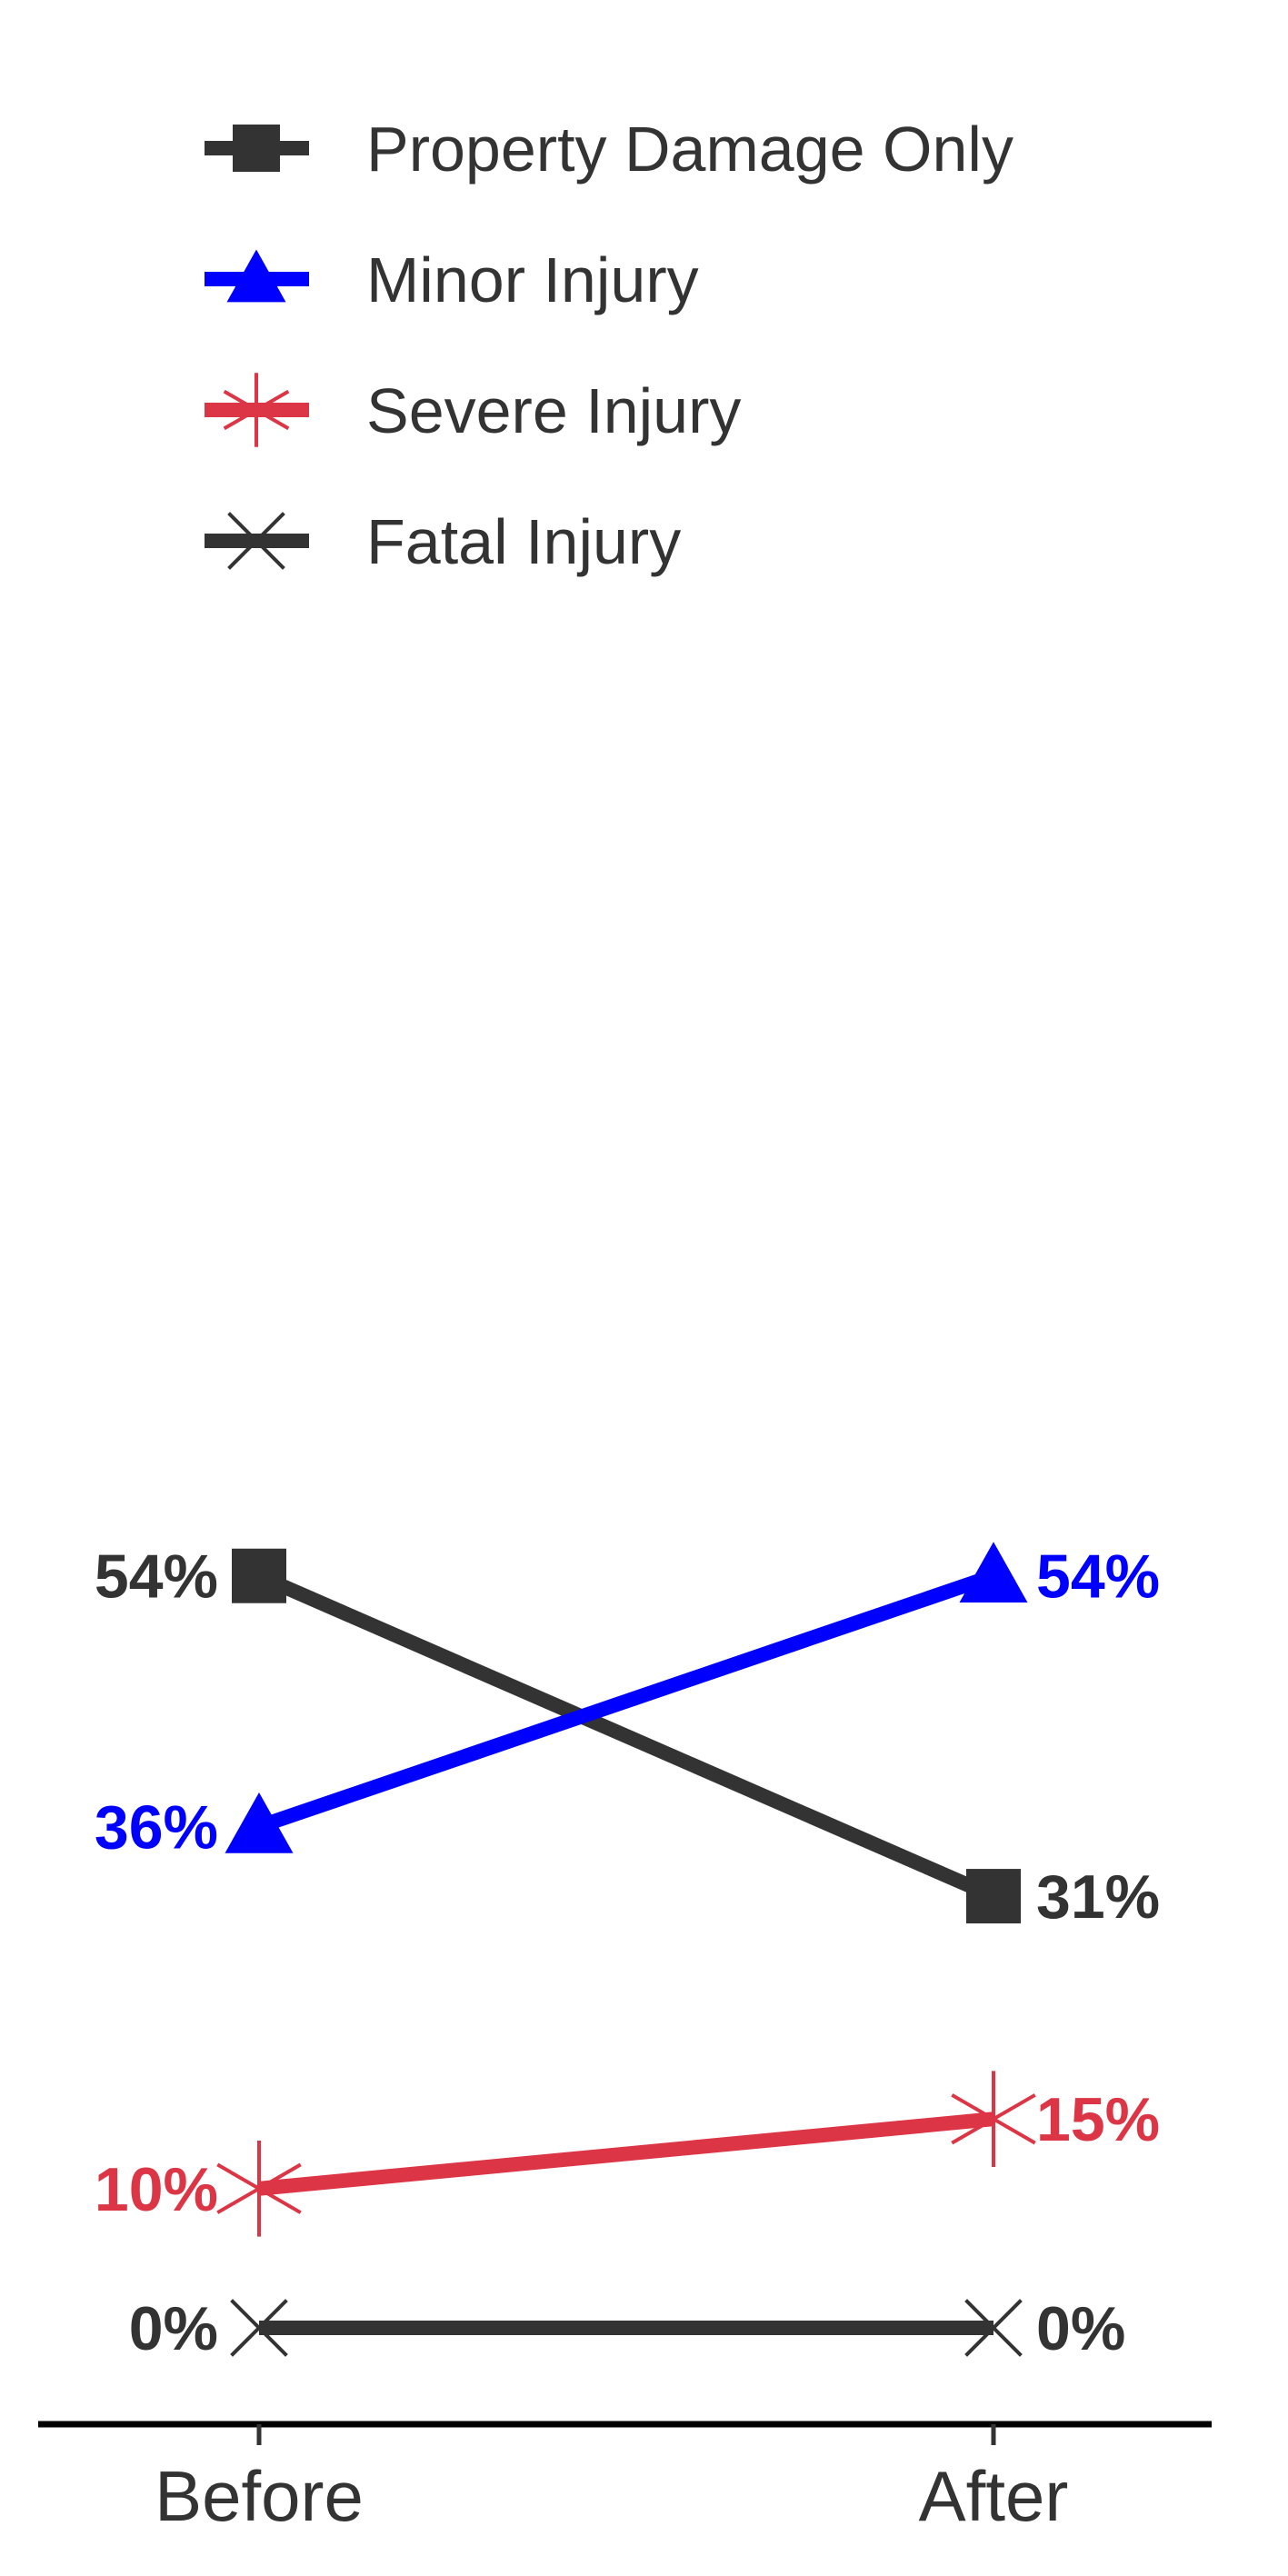  I want to click on data-point-property-damage-only-before, so click(259, 1576).